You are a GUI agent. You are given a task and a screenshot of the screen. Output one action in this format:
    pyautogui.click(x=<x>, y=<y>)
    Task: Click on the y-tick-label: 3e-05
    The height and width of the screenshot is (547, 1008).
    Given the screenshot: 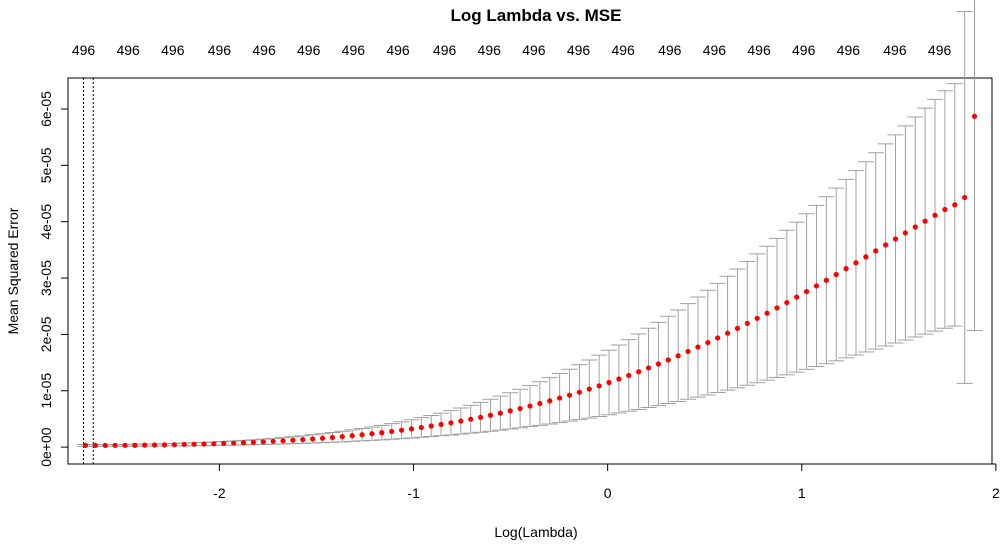 What is the action you would take?
    pyautogui.click(x=46, y=278)
    